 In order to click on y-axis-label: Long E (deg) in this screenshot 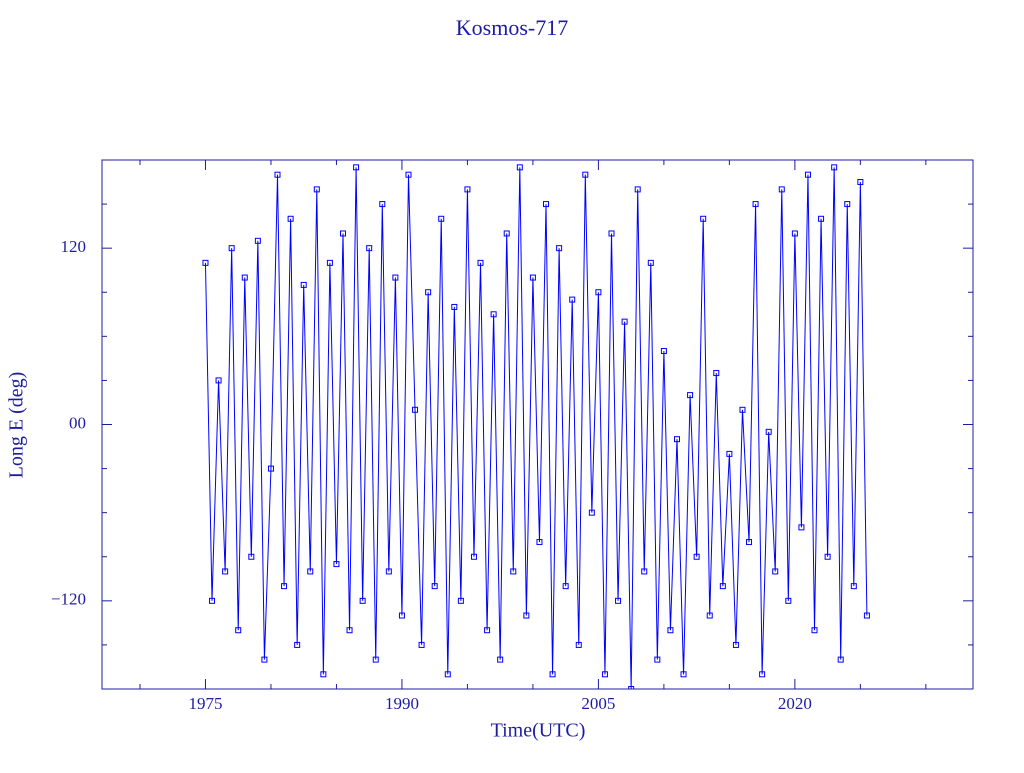, I will do `click(17, 425)`.